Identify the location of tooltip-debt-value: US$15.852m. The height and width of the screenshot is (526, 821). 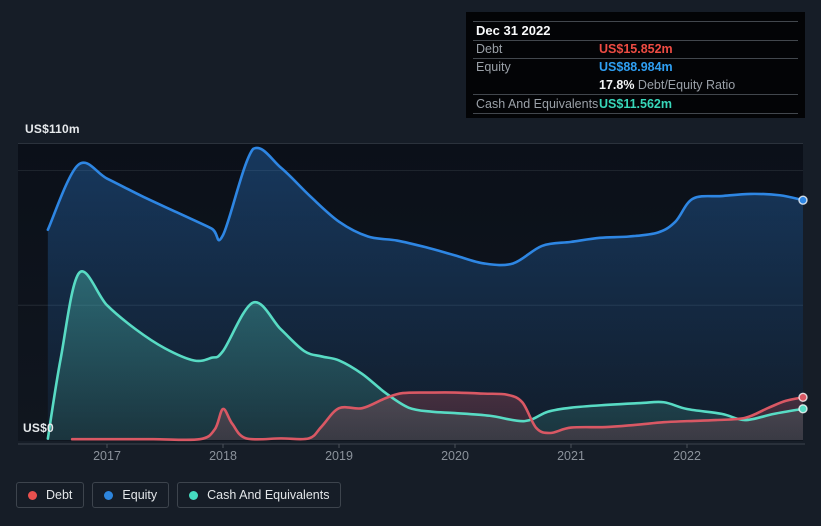
(636, 49).